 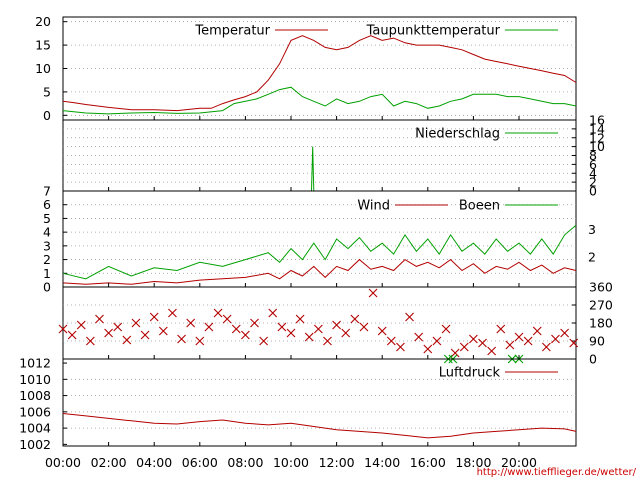 I want to click on y-tick-label: 1002, so click(x=35, y=444).